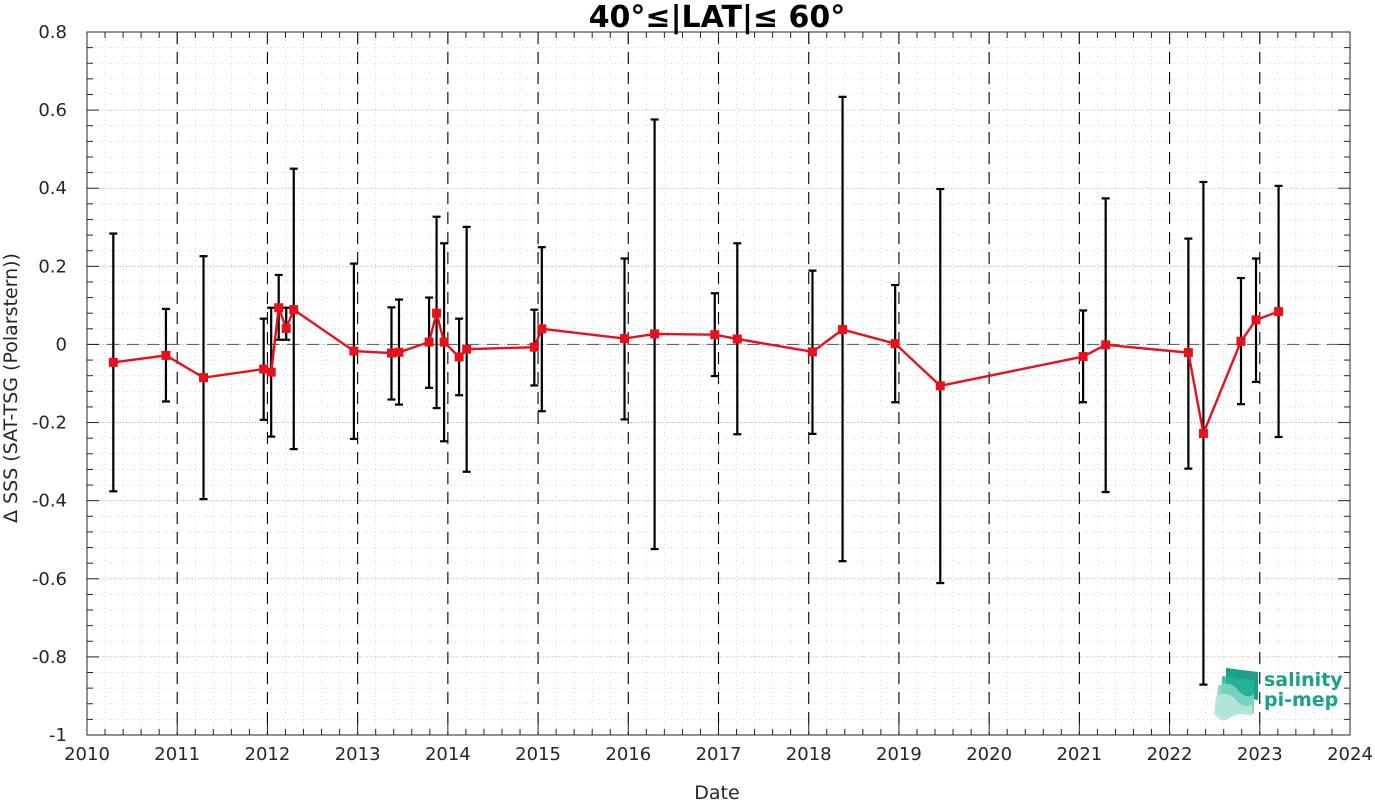 Image resolution: width=1375 pixels, height=801 pixels. What do you see at coordinates (52, 110) in the screenshot?
I see `y-tick-label: 0.6` at bounding box center [52, 110].